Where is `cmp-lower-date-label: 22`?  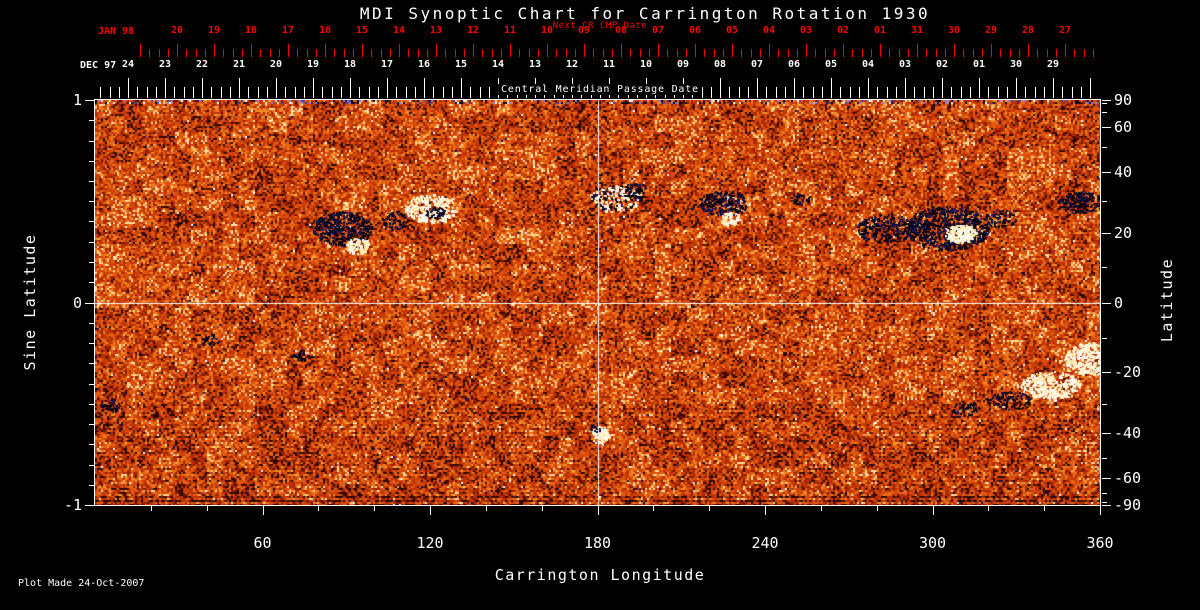
cmp-lower-date-label: 22 is located at coordinates (202, 64).